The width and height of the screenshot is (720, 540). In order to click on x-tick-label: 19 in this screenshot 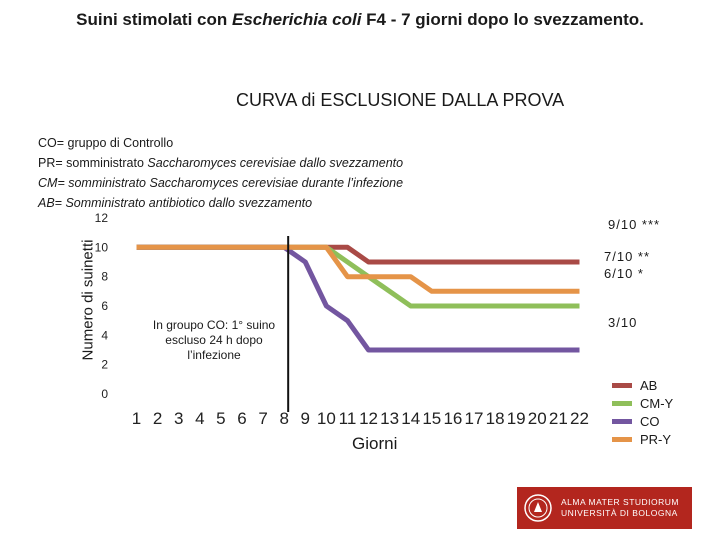, I will do `click(516, 418)`.